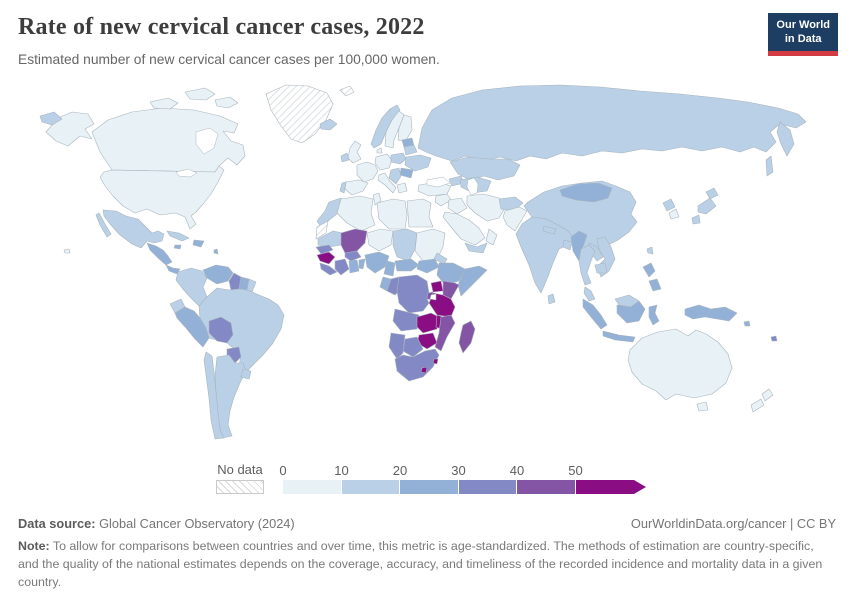 This screenshot has height=600, width=850. What do you see at coordinates (356, 187) in the screenshot?
I see `country-spain` at bounding box center [356, 187].